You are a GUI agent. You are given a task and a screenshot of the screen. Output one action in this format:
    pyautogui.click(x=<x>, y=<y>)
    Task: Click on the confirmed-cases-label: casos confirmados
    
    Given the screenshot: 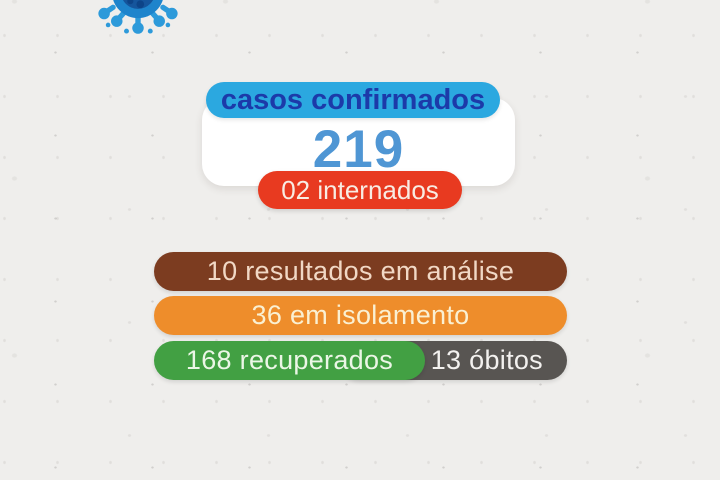 What is the action you would take?
    pyautogui.click(x=353, y=99)
    